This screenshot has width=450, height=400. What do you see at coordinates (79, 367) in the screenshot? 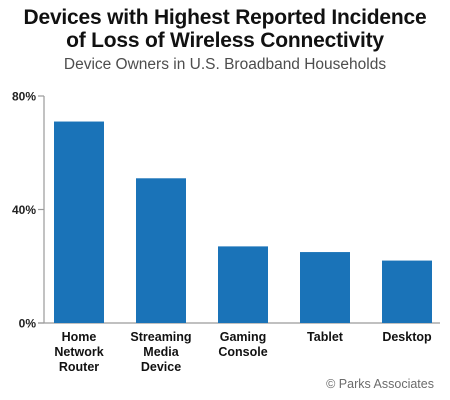
I see `x-tick-label-line: Router` at bounding box center [79, 367].